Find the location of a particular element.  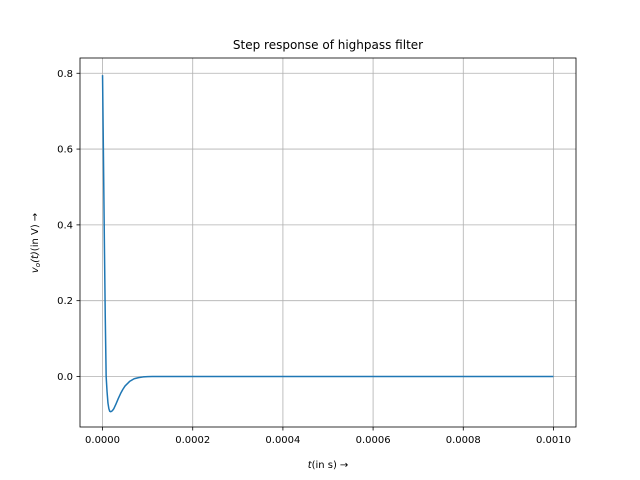

x-axis: 0.0000 0.0002 0.0004 0.0006 0.0008 0.0010 is located at coordinates (328, 436).